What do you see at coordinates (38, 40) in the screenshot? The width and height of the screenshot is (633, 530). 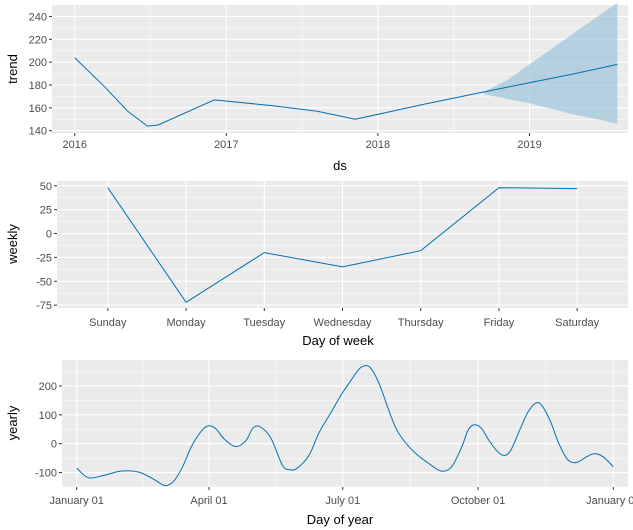 I see `trend-y-tick-label: 220` at bounding box center [38, 40].